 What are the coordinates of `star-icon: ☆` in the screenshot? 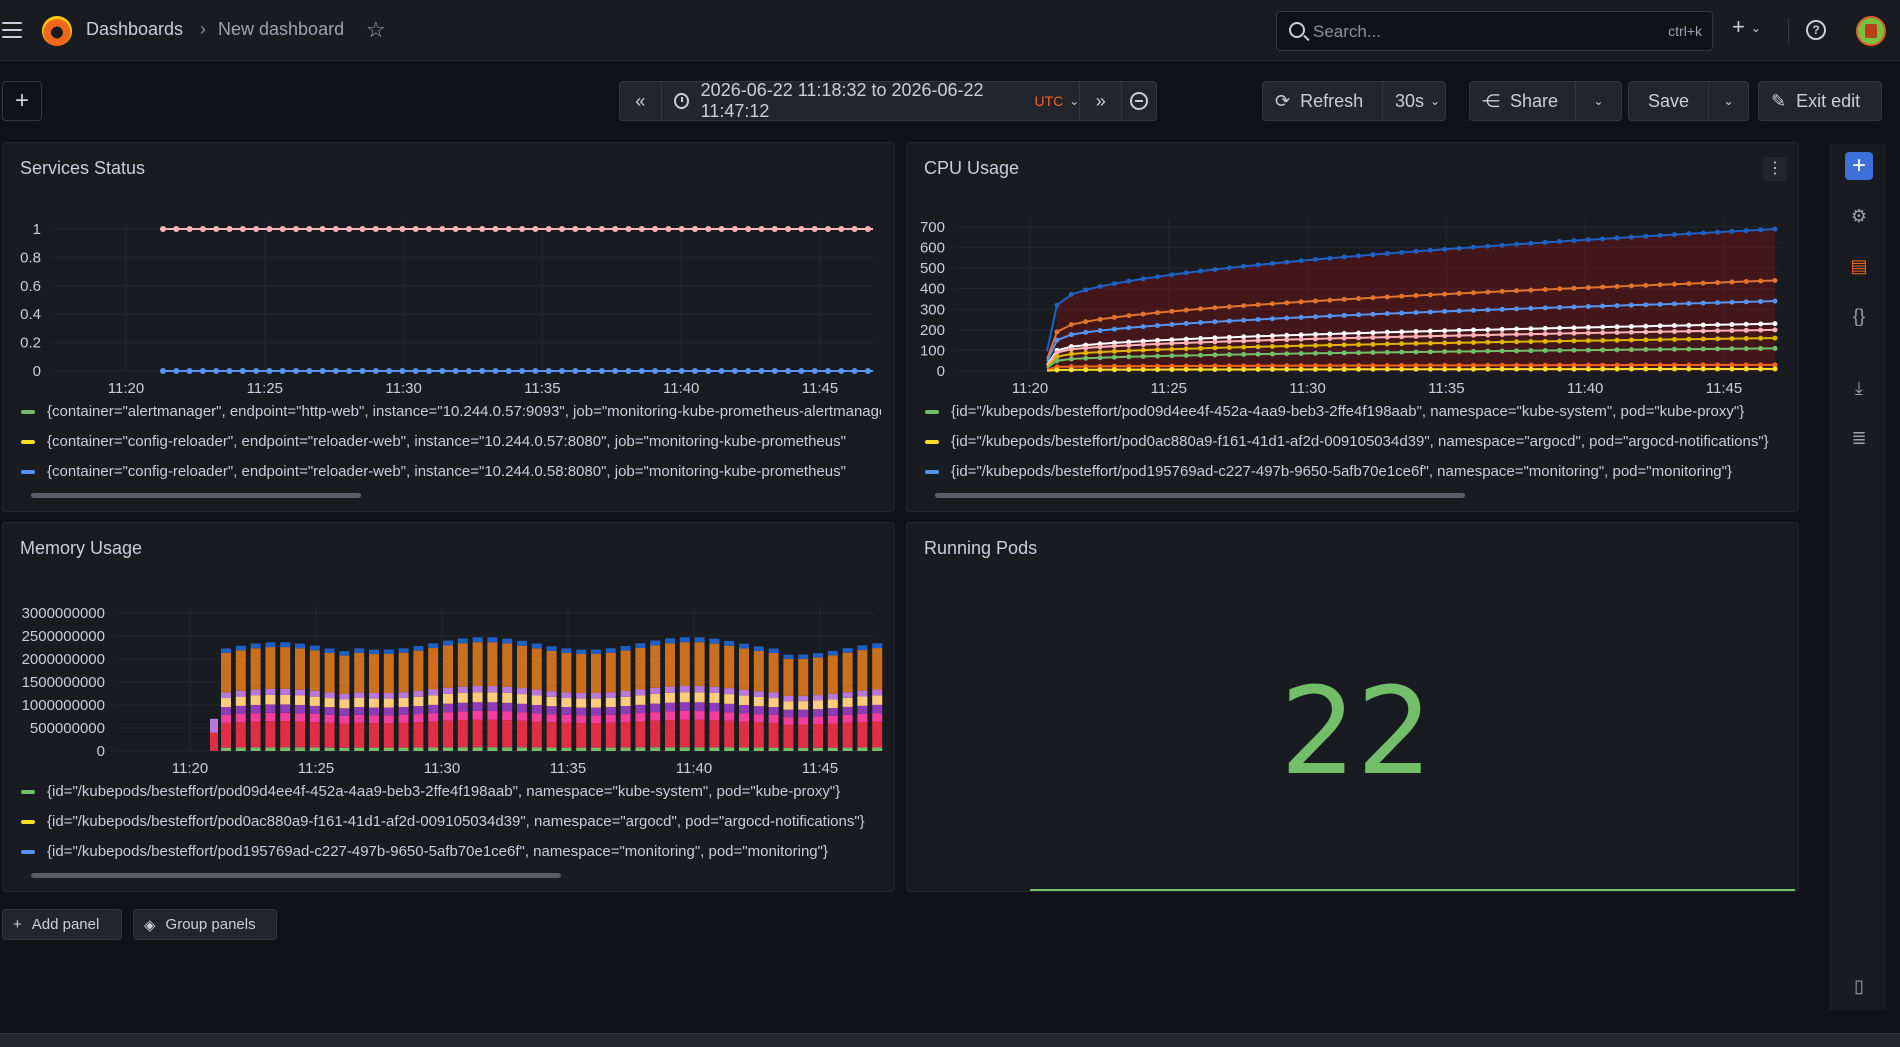 It's located at (376, 29).